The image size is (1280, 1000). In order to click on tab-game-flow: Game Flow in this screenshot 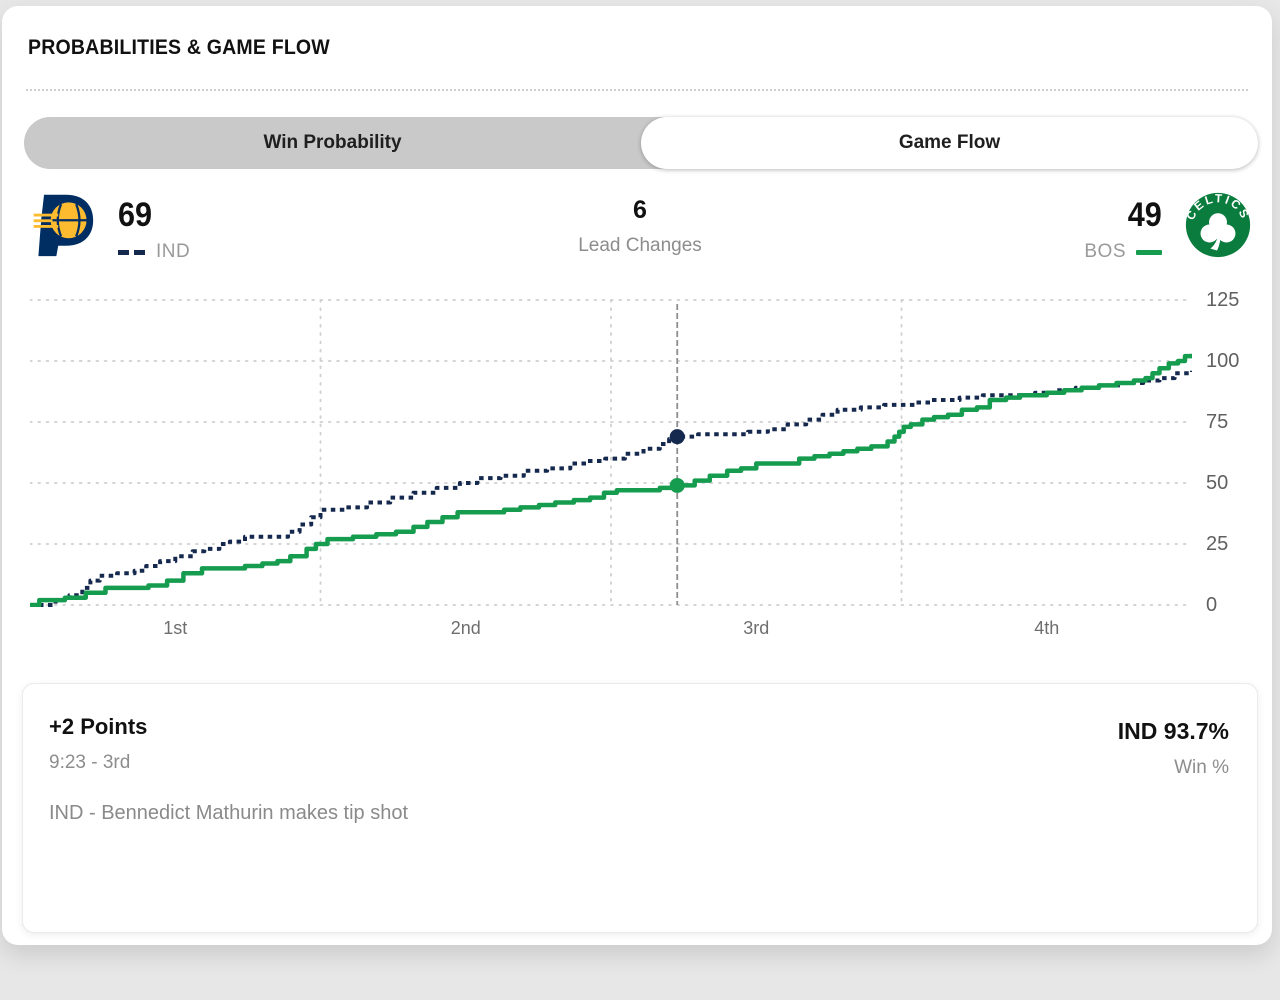, I will do `click(949, 143)`.